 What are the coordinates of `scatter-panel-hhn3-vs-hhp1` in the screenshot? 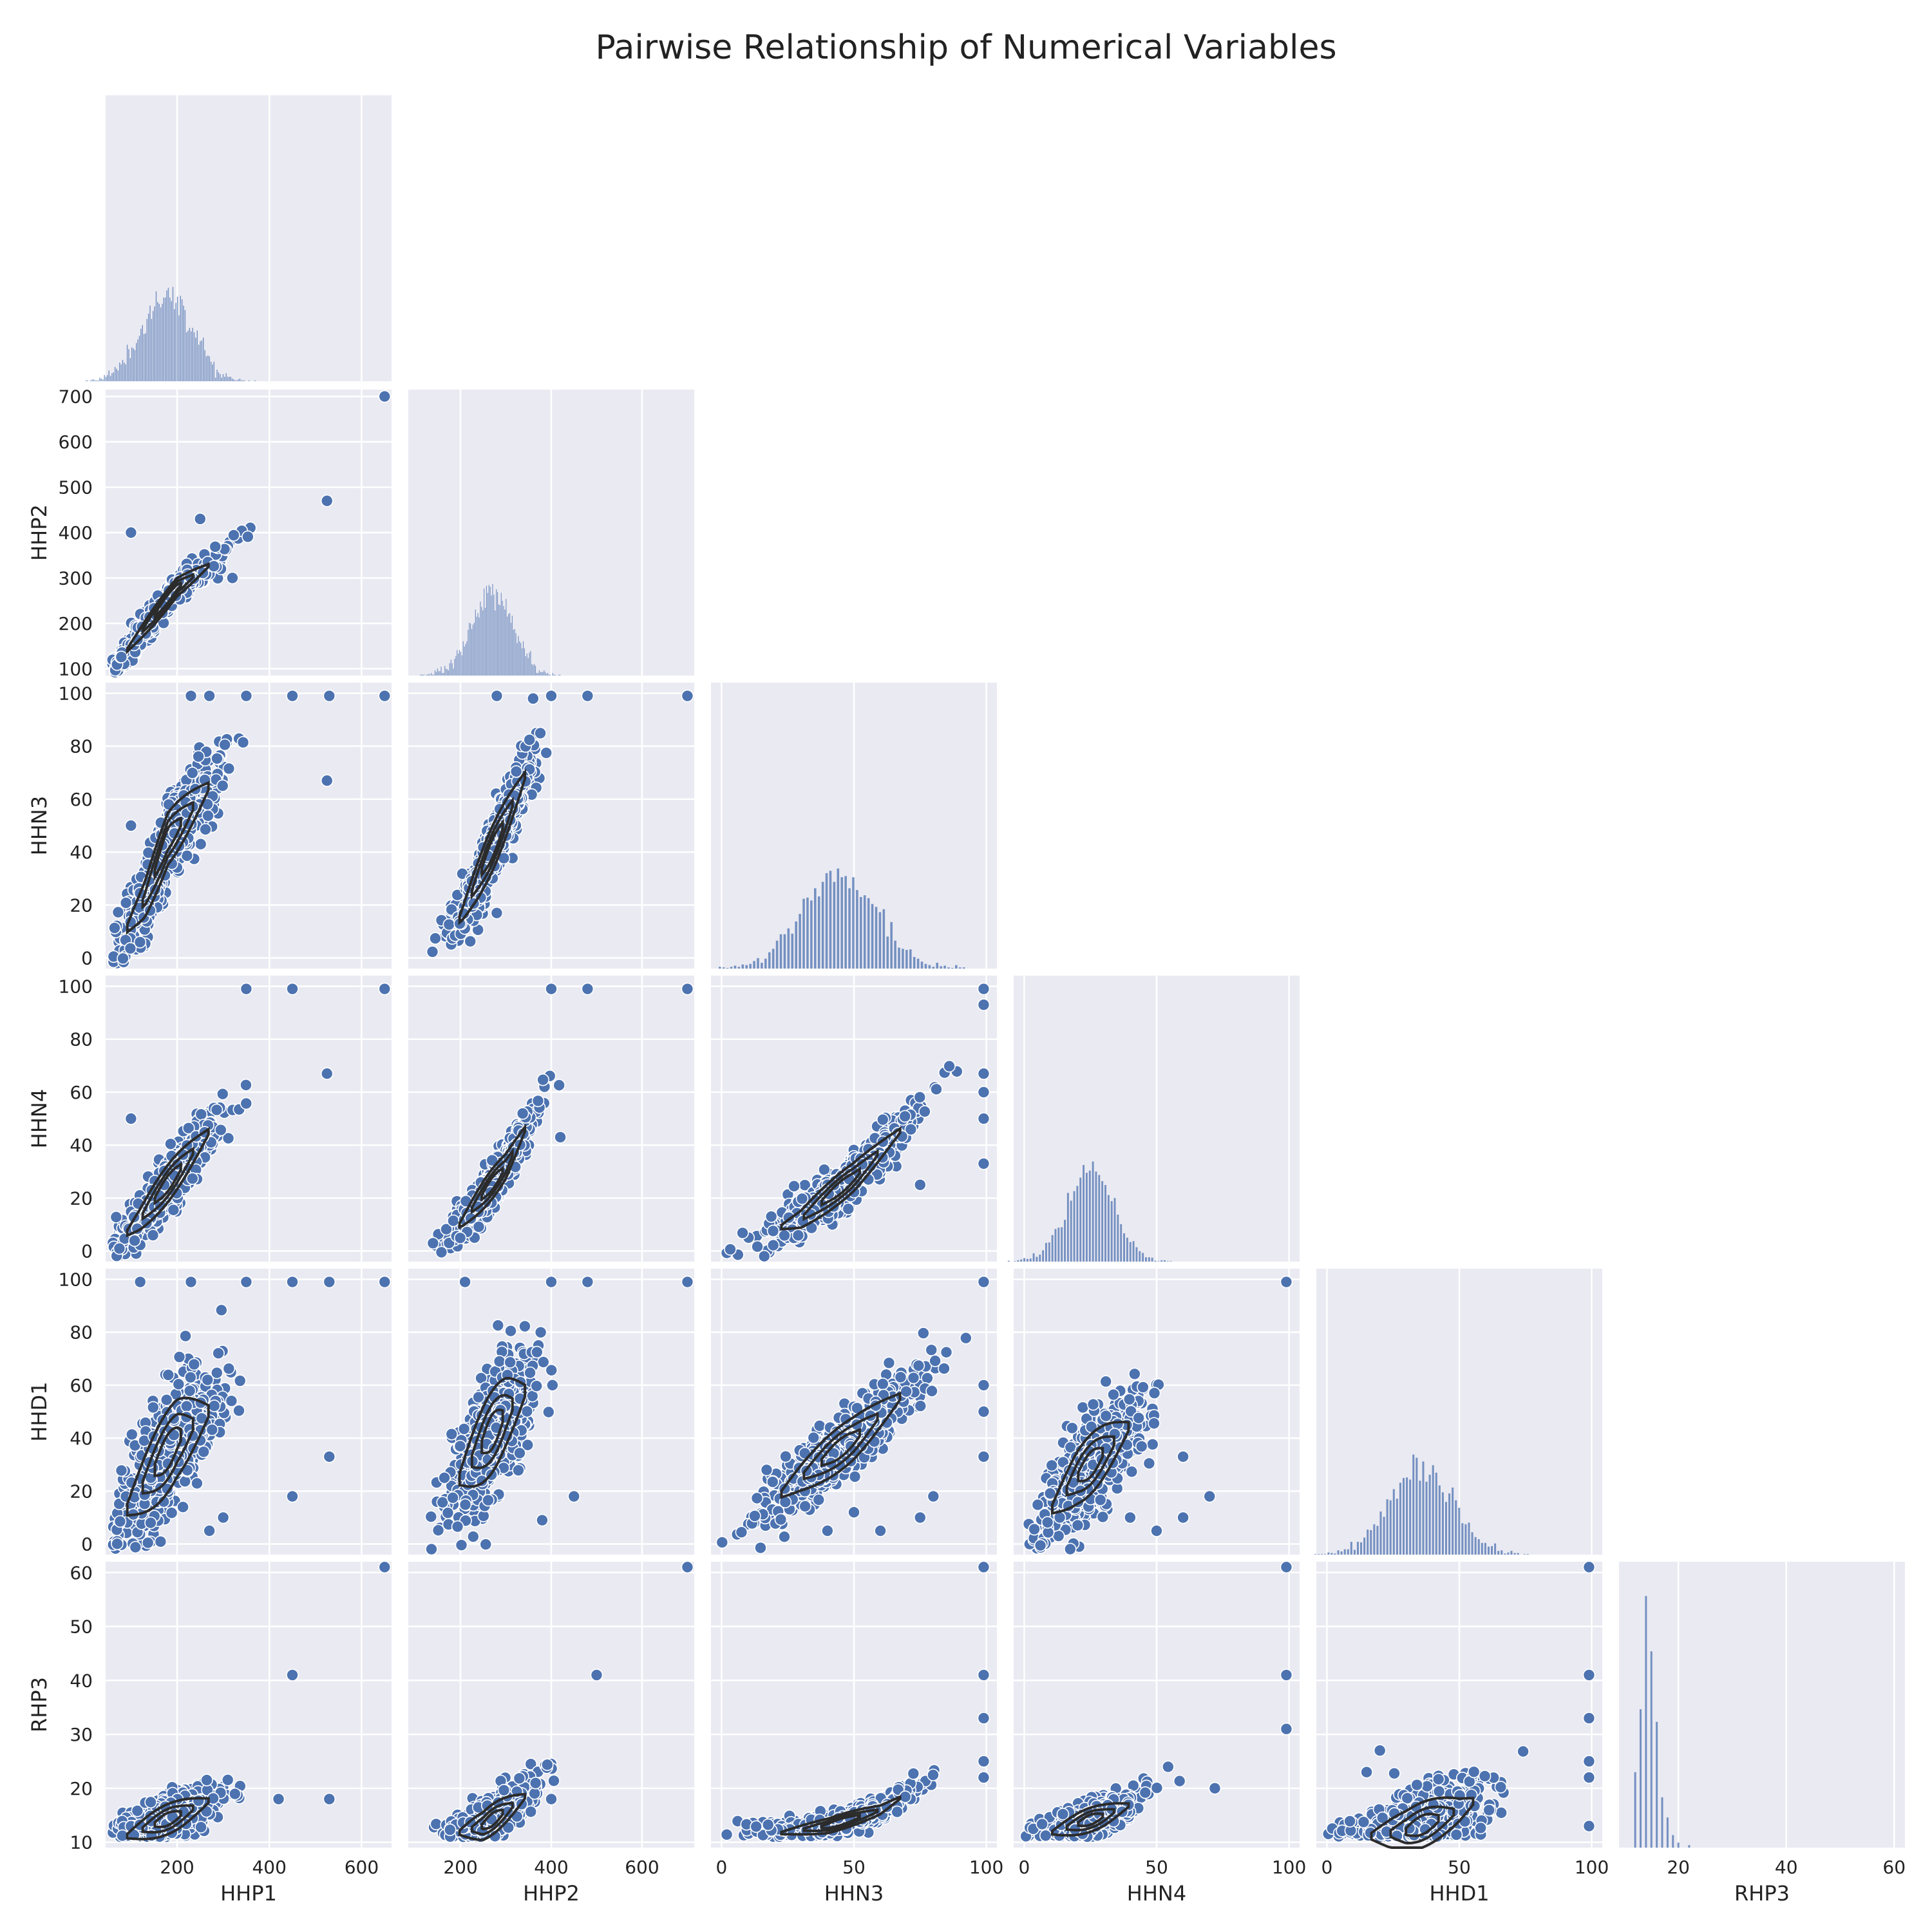 It's located at (249, 826).